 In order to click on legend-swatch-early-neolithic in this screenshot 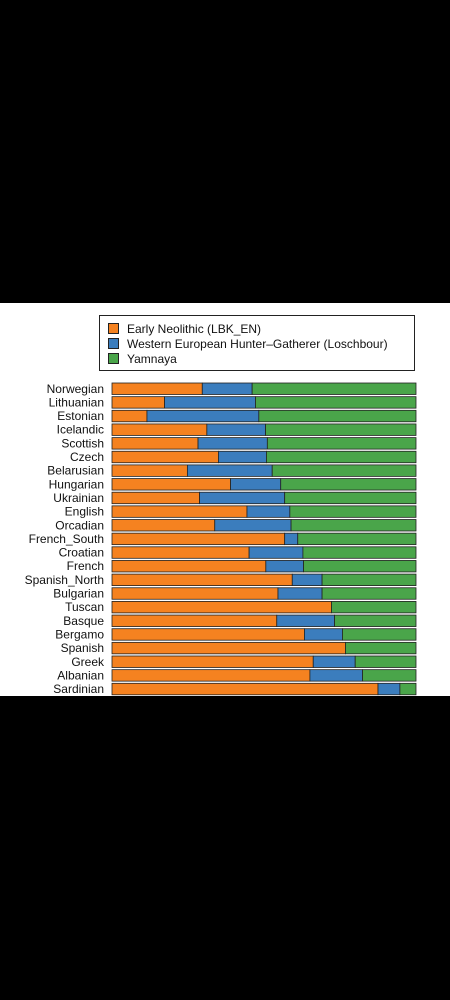, I will do `click(113, 328)`.